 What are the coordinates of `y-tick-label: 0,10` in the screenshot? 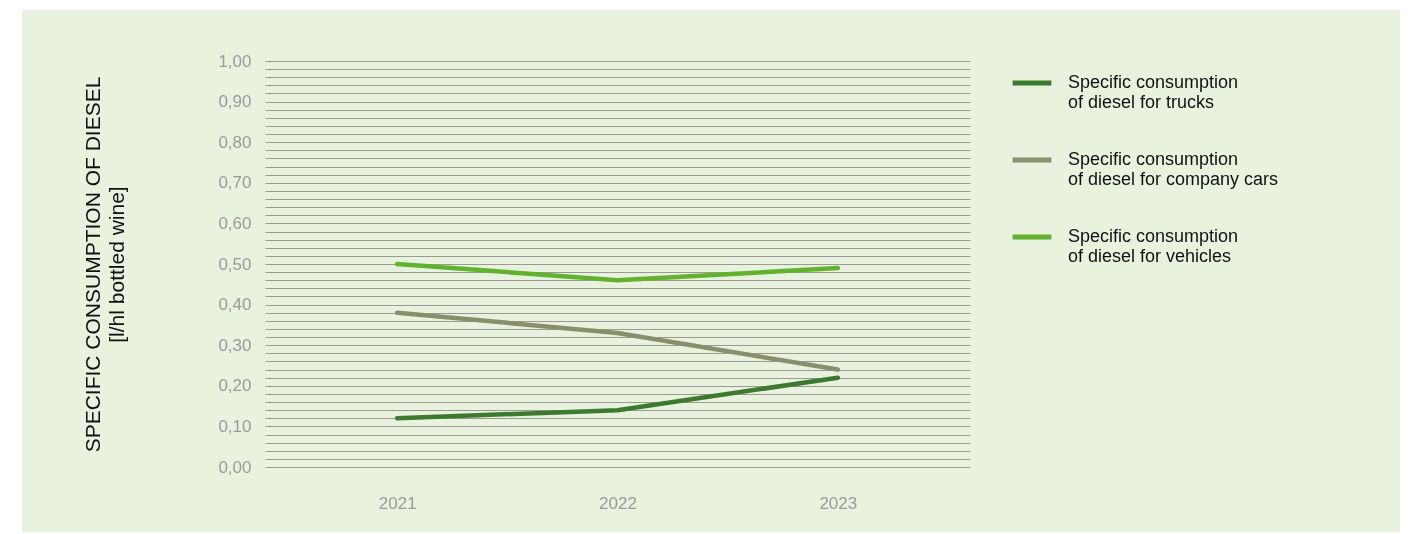 It's located at (235, 426).